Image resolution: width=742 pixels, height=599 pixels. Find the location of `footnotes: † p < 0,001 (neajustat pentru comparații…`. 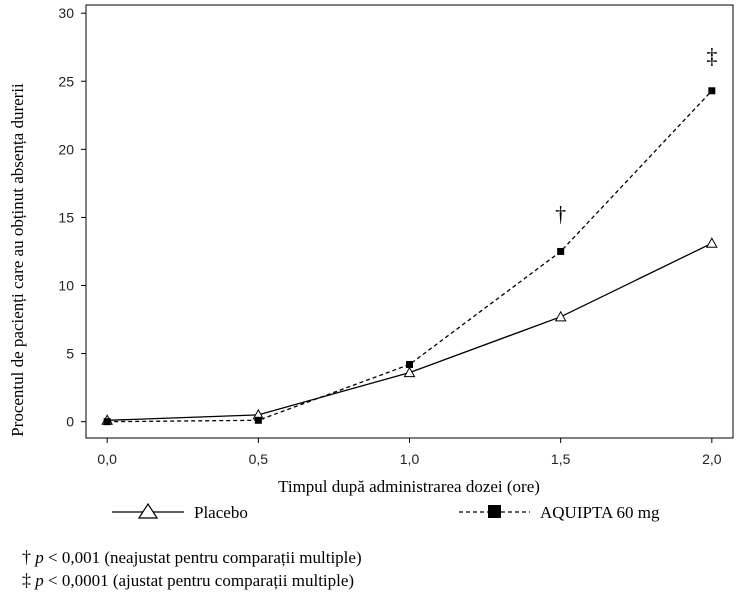

footnotes: † p < 0,001 (neajustat pentru comparații… is located at coordinates (192, 569).